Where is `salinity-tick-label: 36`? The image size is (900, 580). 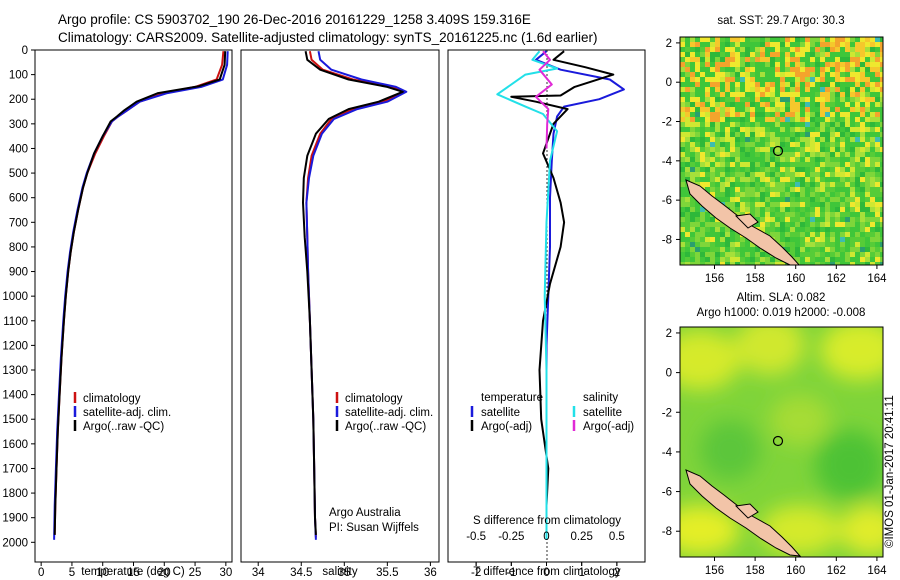
salinity-tick-label: 36 is located at coordinates (430, 573).